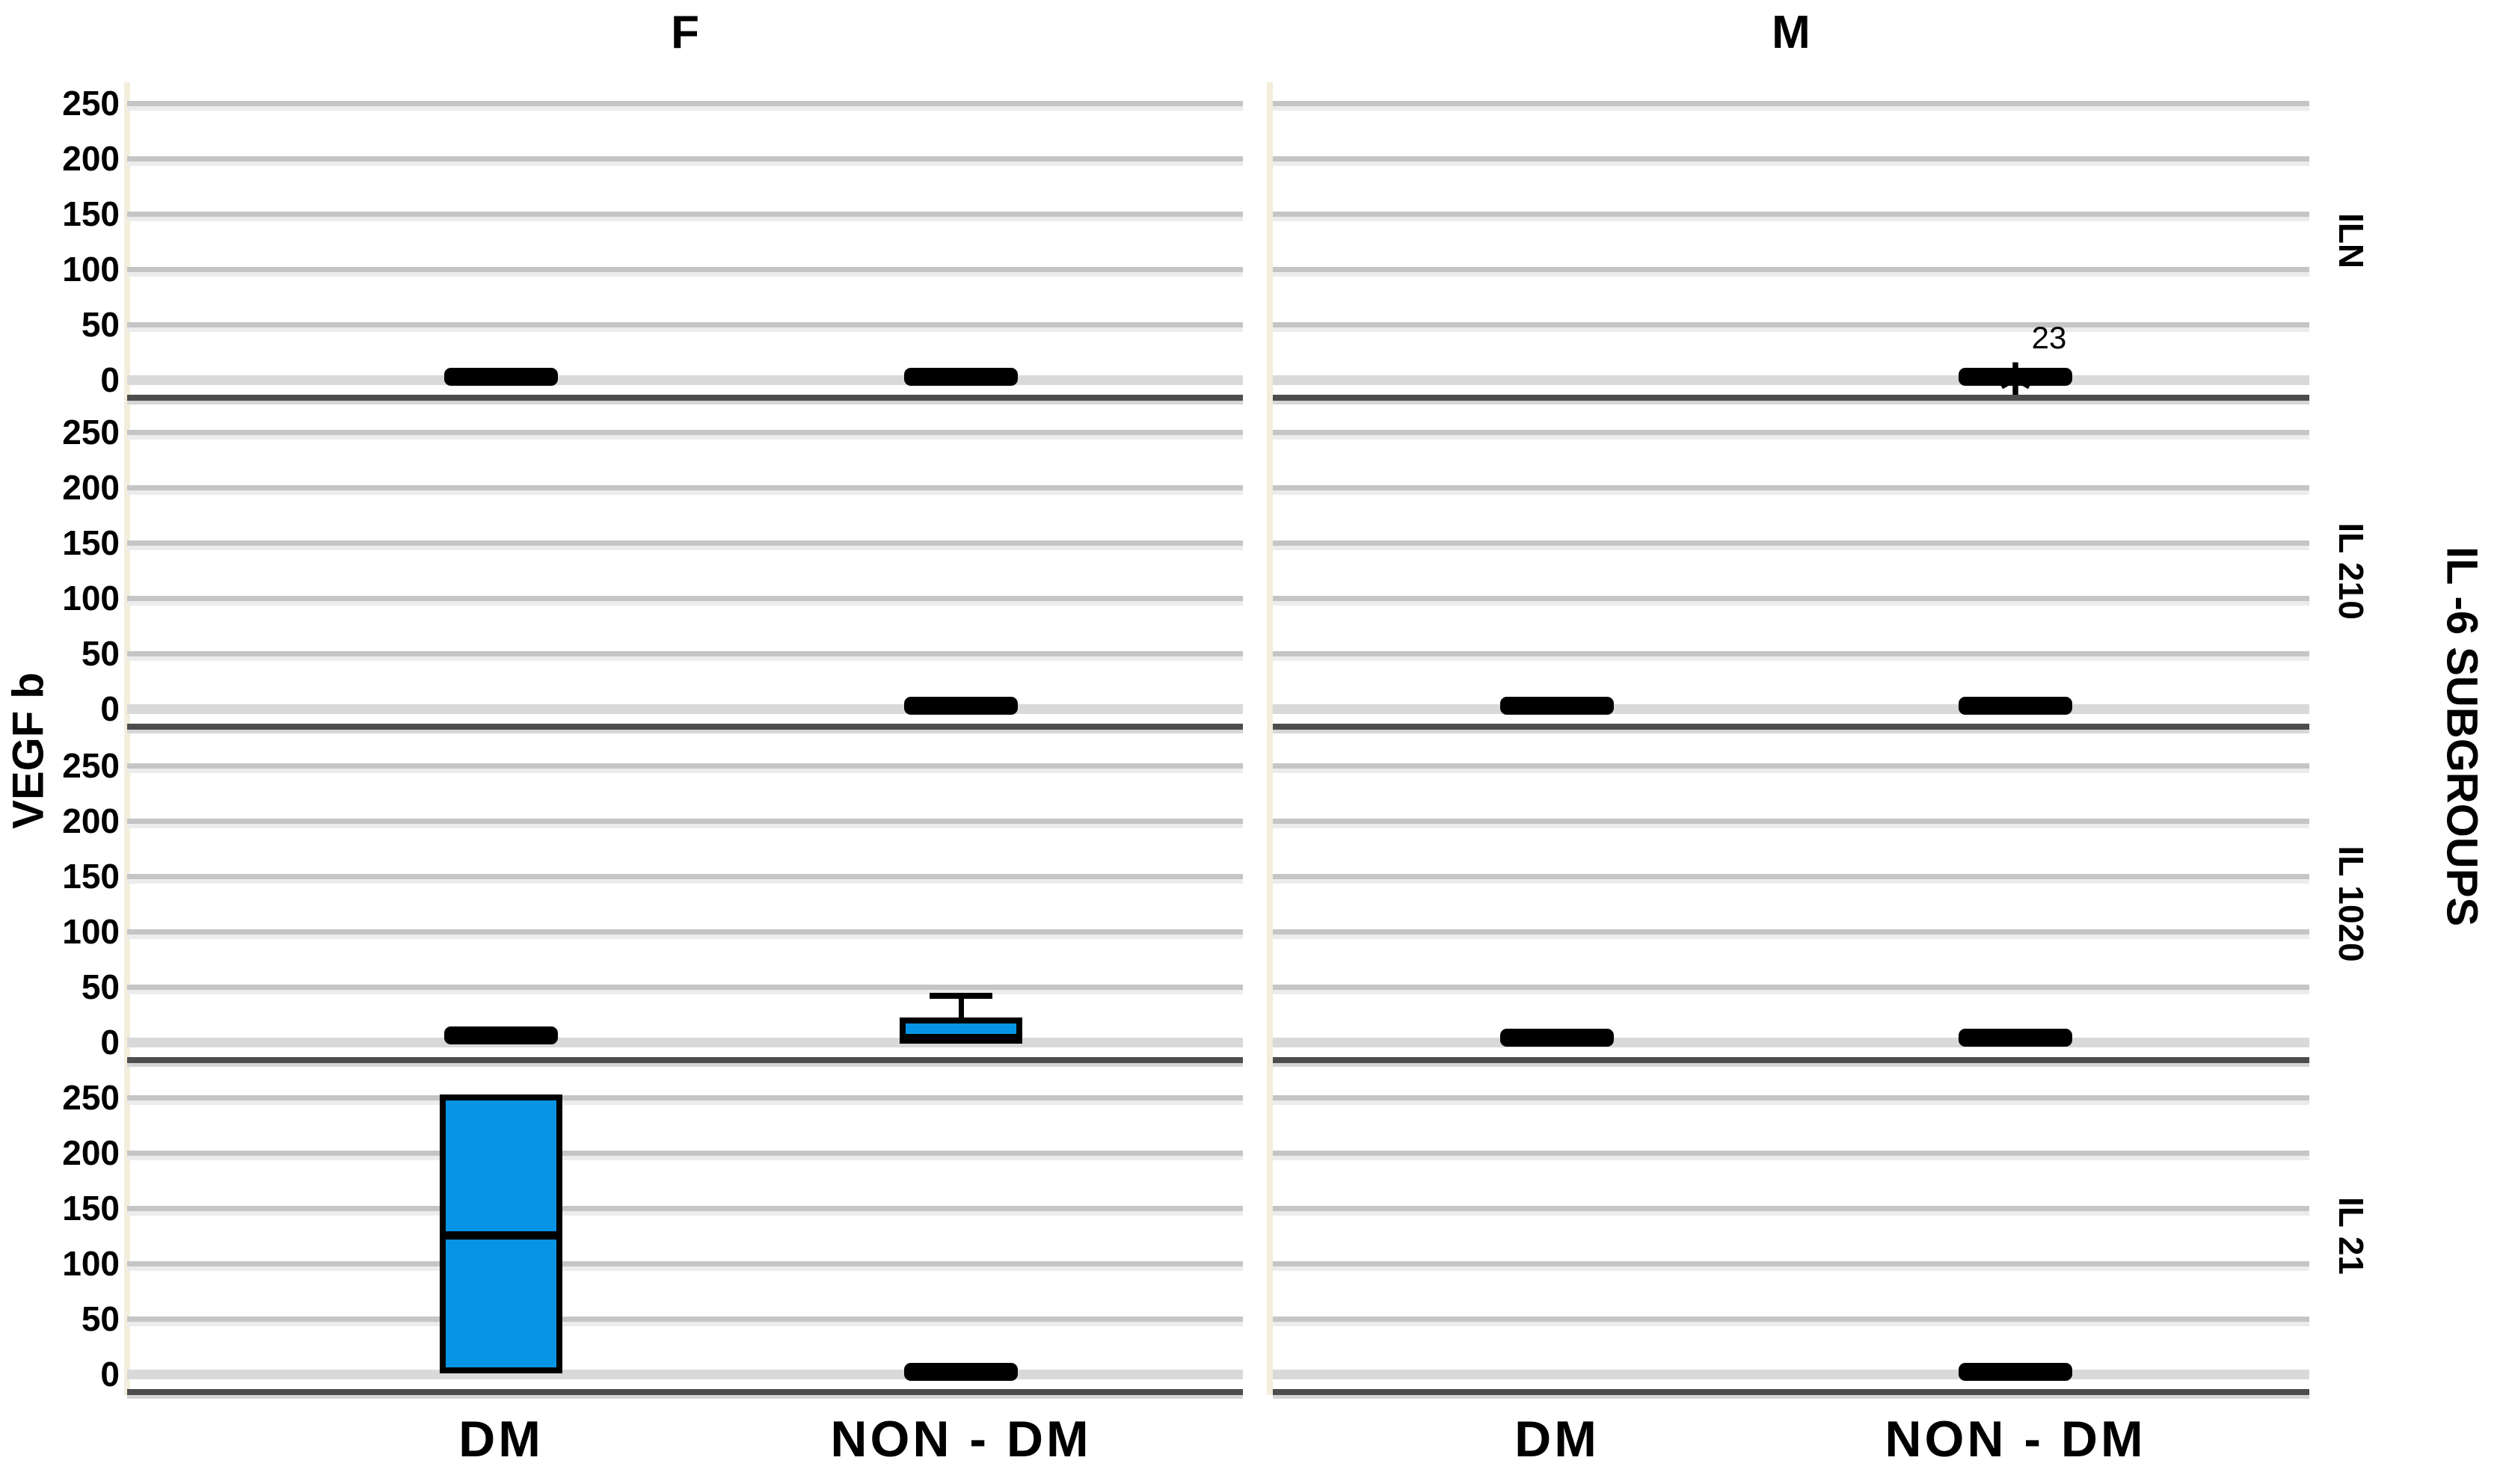 The height and width of the screenshot is (1484, 2503). What do you see at coordinates (1791, 32) in the screenshot?
I see `column-facet-label-m: M` at bounding box center [1791, 32].